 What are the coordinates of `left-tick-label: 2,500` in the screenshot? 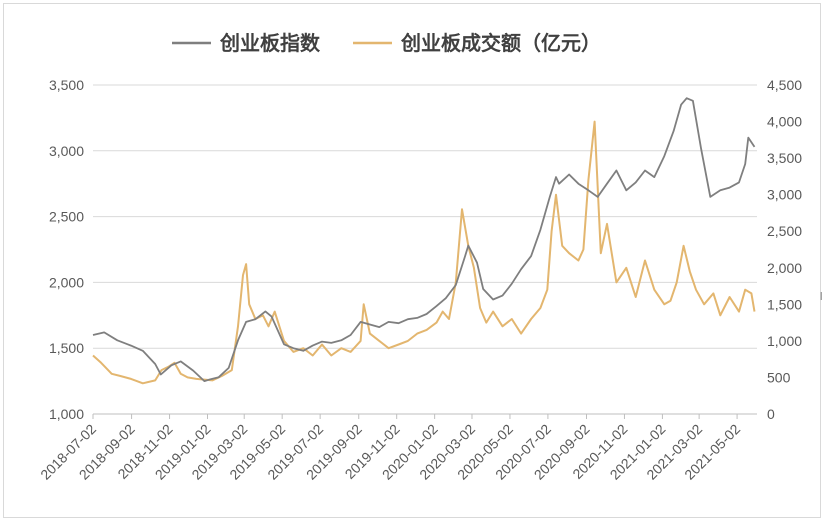 It's located at (66, 217).